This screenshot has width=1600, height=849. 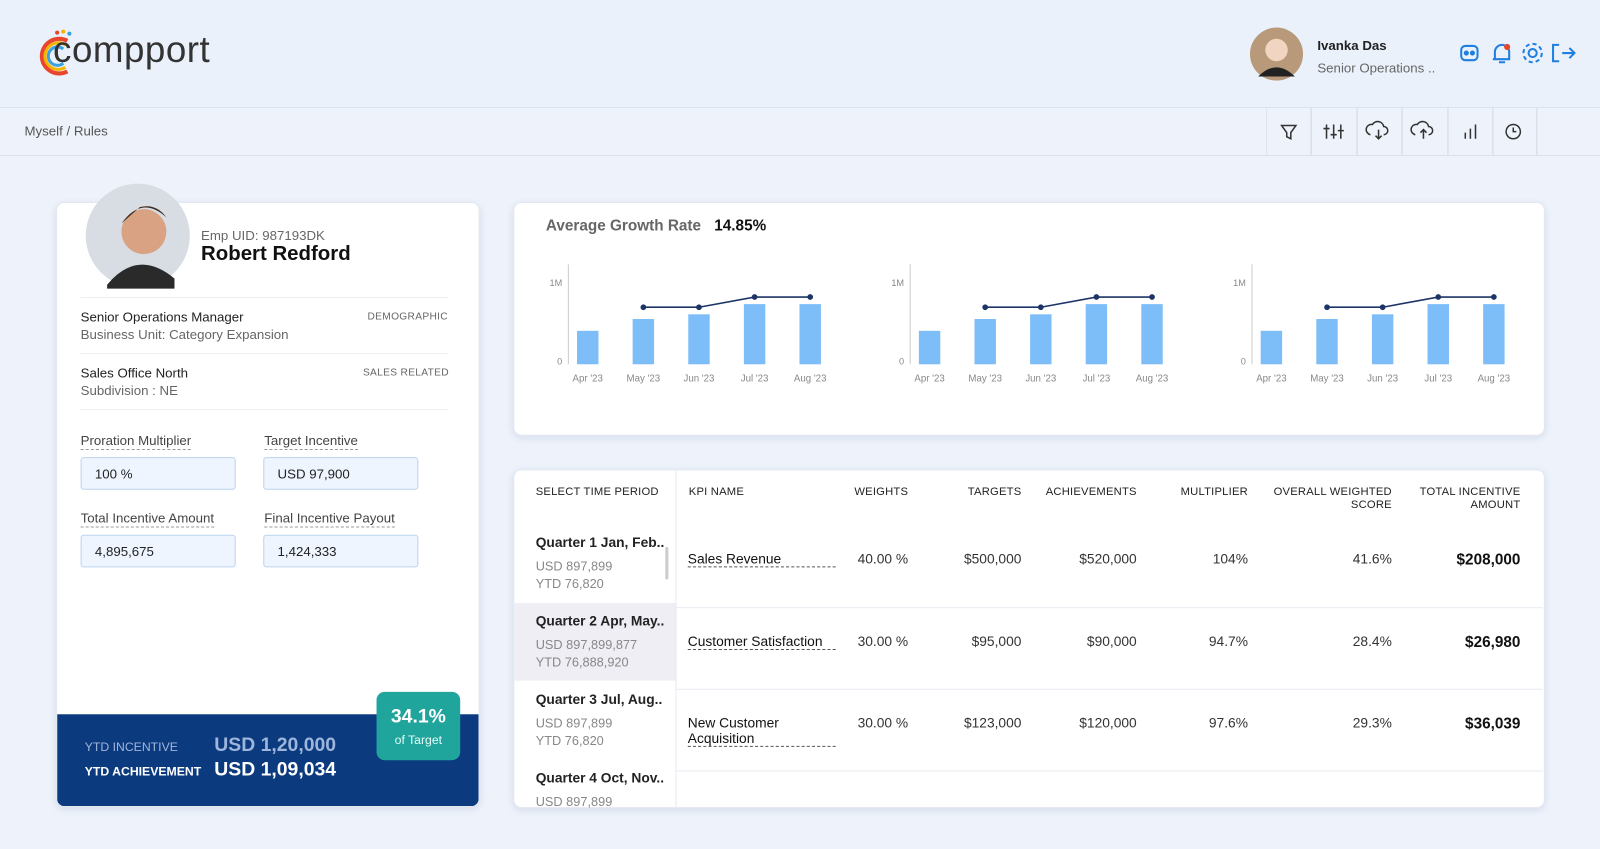 What do you see at coordinates (1494, 379) in the screenshot?
I see `x-tick-label: Aug '23` at bounding box center [1494, 379].